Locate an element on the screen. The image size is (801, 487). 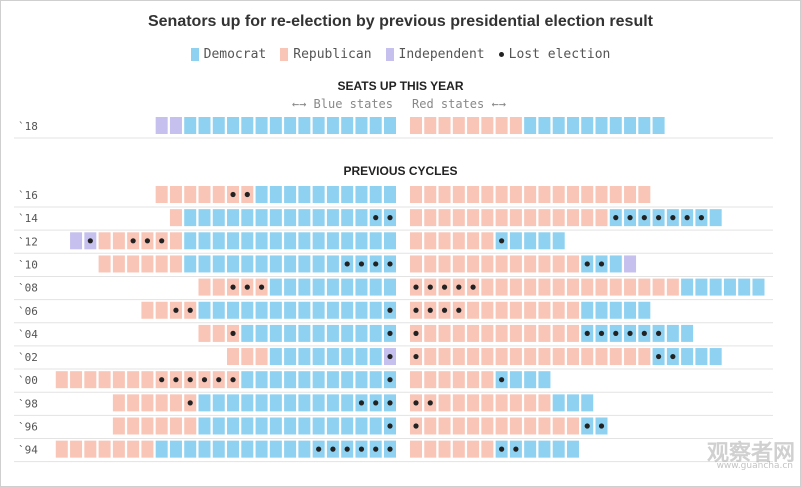
row-10-red-seat-0-lost-dot is located at coordinates (416, 426).